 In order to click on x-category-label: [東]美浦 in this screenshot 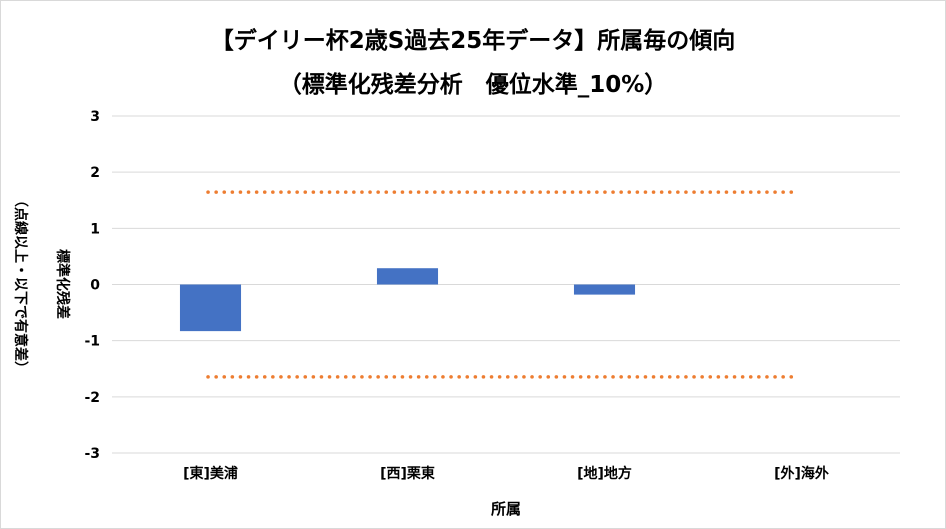, I will do `click(210, 473)`.